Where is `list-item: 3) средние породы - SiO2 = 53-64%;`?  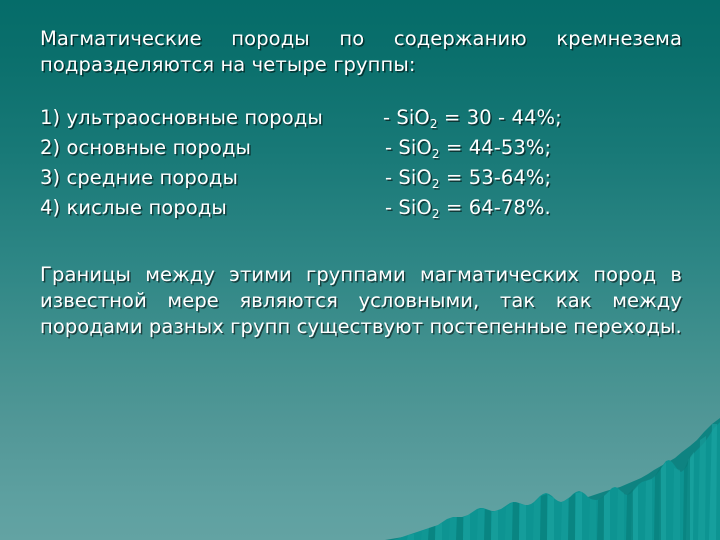 list-item: 3) средние породы - SiO2 = 53-64%; is located at coordinates (361, 183).